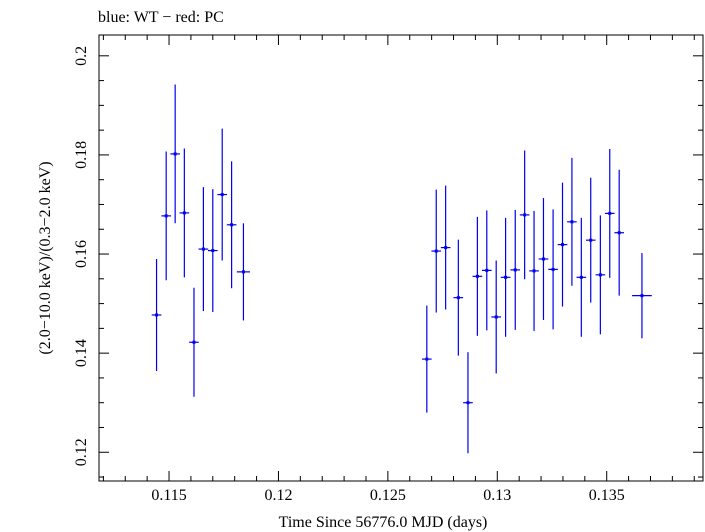  Describe the element at coordinates (388, 495) in the screenshot. I see `x-tick-label: 0.125` at that location.